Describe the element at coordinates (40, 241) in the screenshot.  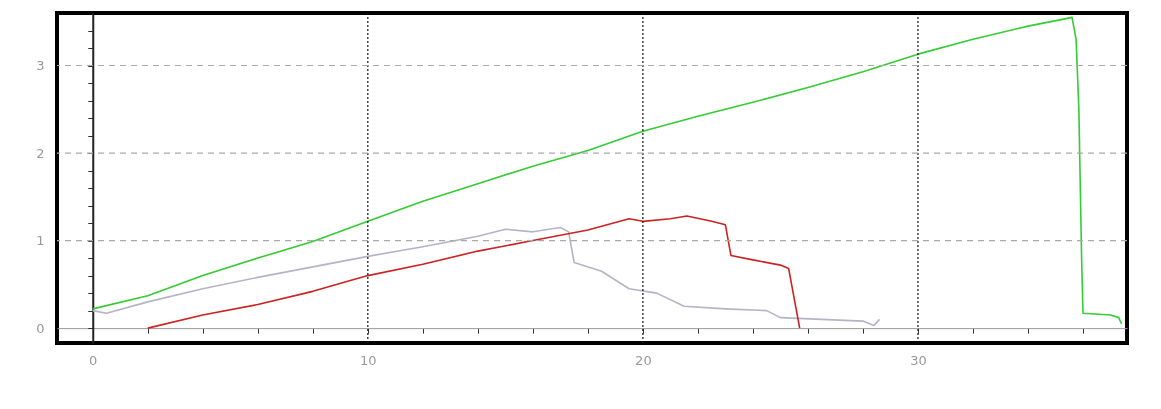
I see `y-tick-label: 1` at that location.